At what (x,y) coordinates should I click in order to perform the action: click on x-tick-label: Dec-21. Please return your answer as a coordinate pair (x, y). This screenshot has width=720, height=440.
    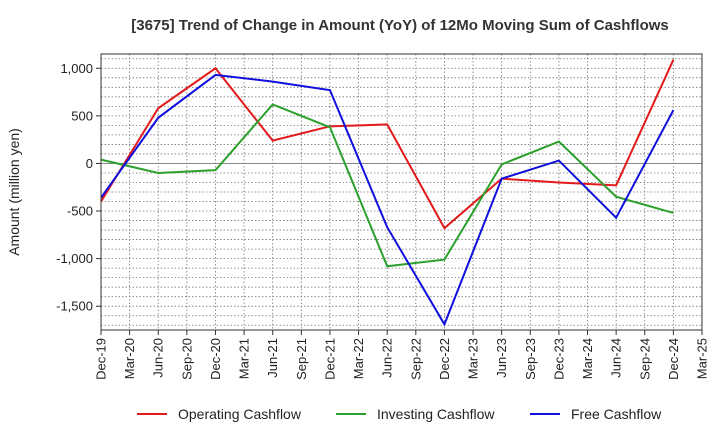
    Looking at the image, I should click on (329, 359).